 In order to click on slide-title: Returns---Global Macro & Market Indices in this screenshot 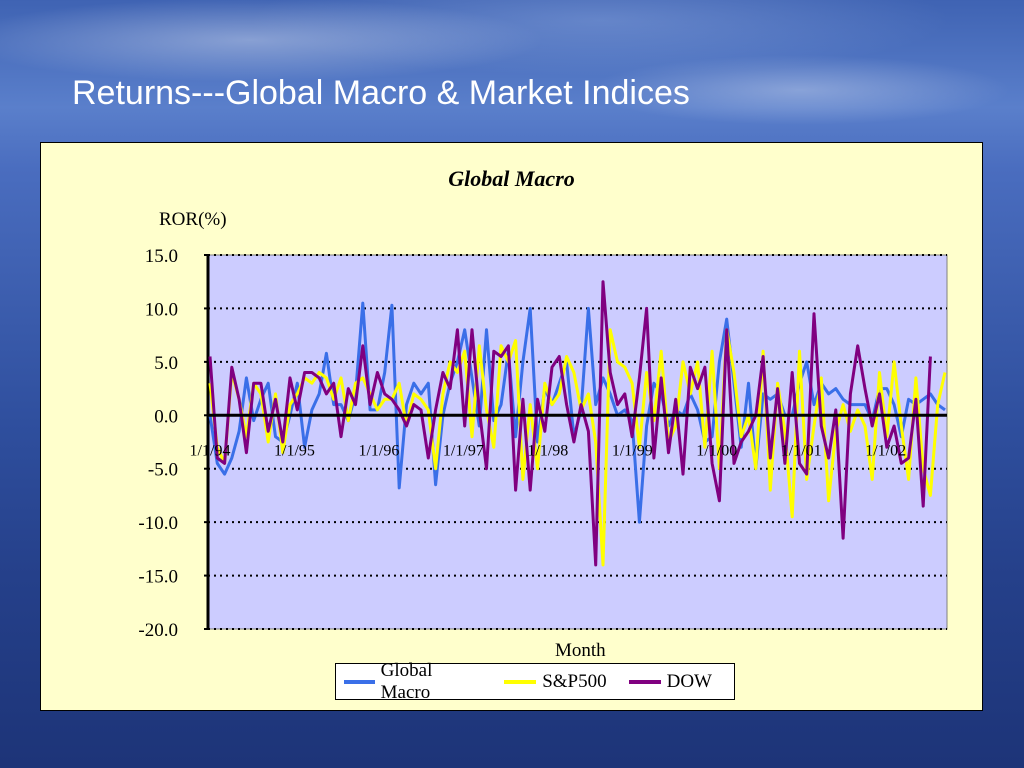, I will do `click(381, 93)`.